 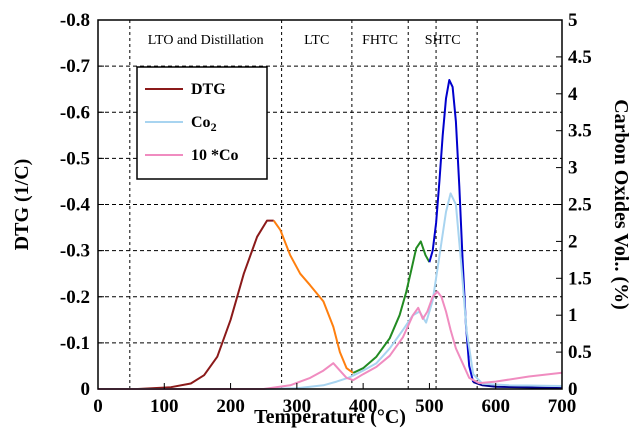 I want to click on x-tick-label: 100, so click(x=164, y=406).